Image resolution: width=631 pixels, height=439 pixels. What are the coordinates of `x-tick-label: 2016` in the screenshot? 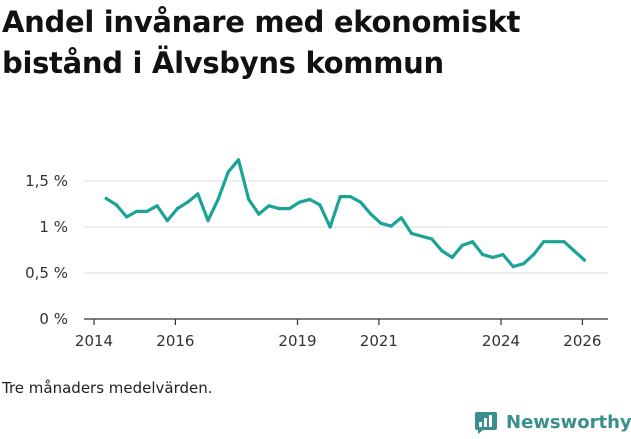 It's located at (175, 341).